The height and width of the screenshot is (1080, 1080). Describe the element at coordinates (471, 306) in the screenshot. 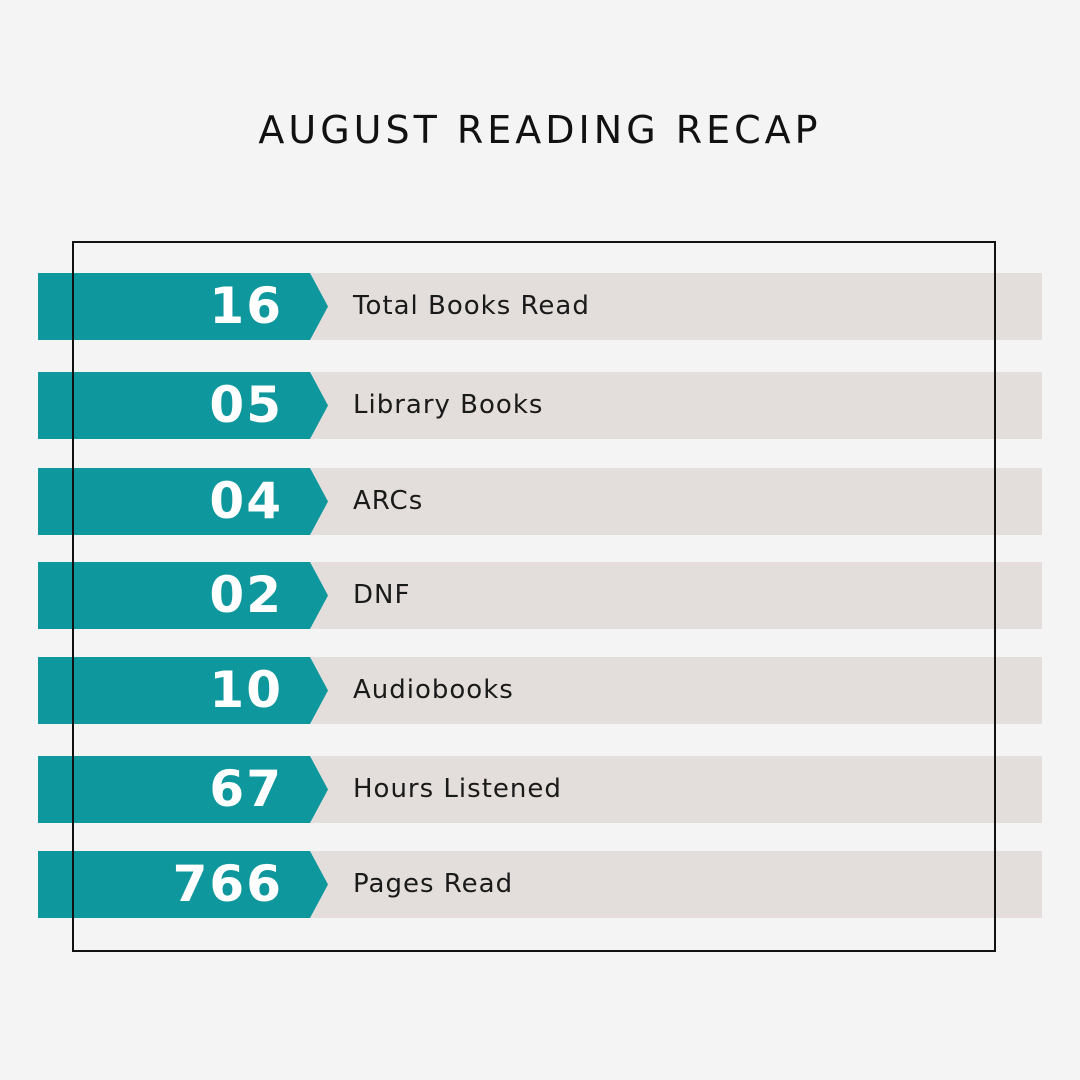

I see `stat-label: Total Books Read` at that location.